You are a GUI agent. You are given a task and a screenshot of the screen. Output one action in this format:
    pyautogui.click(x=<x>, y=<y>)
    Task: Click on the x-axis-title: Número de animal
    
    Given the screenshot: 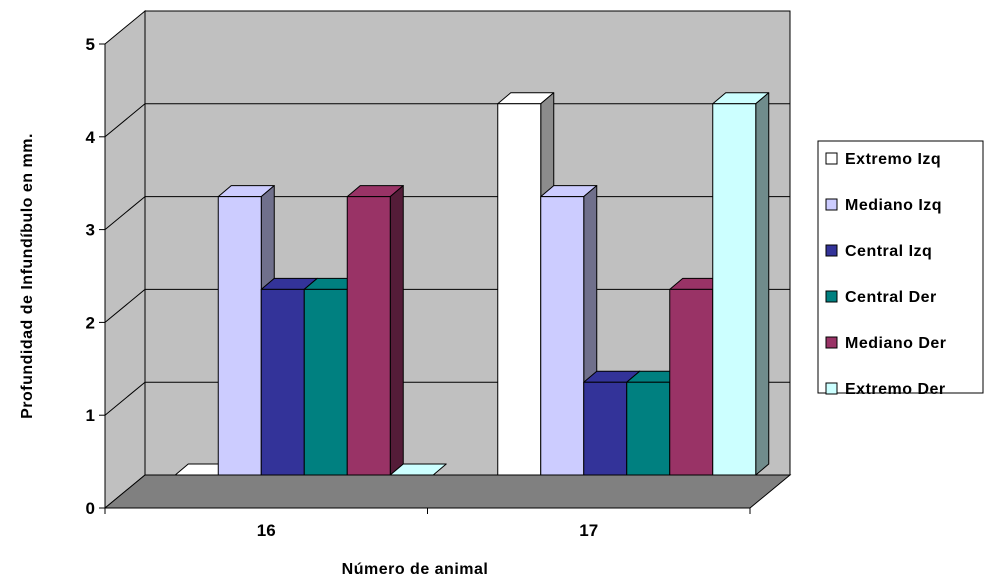 What is the action you would take?
    pyautogui.click(x=415, y=569)
    